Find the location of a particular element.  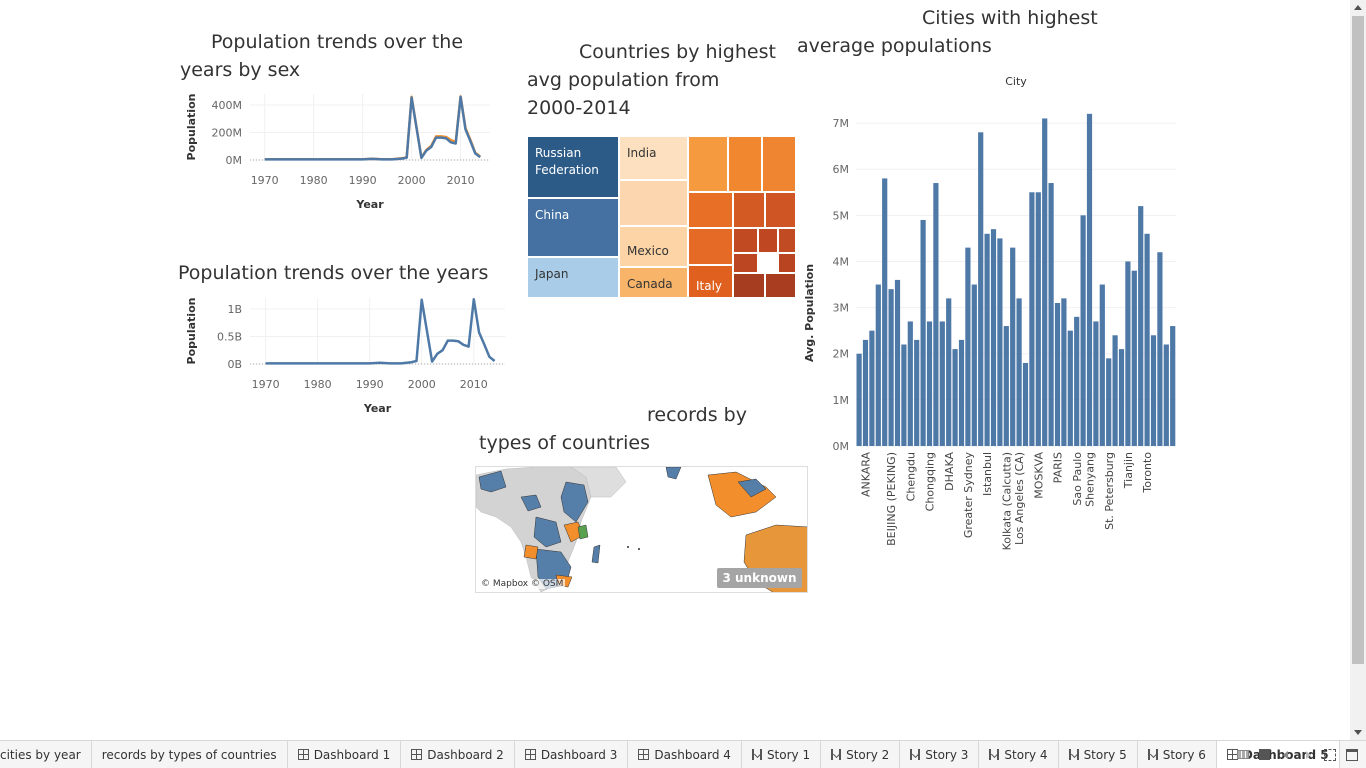

x-axis-label: Year is located at coordinates (377, 408).